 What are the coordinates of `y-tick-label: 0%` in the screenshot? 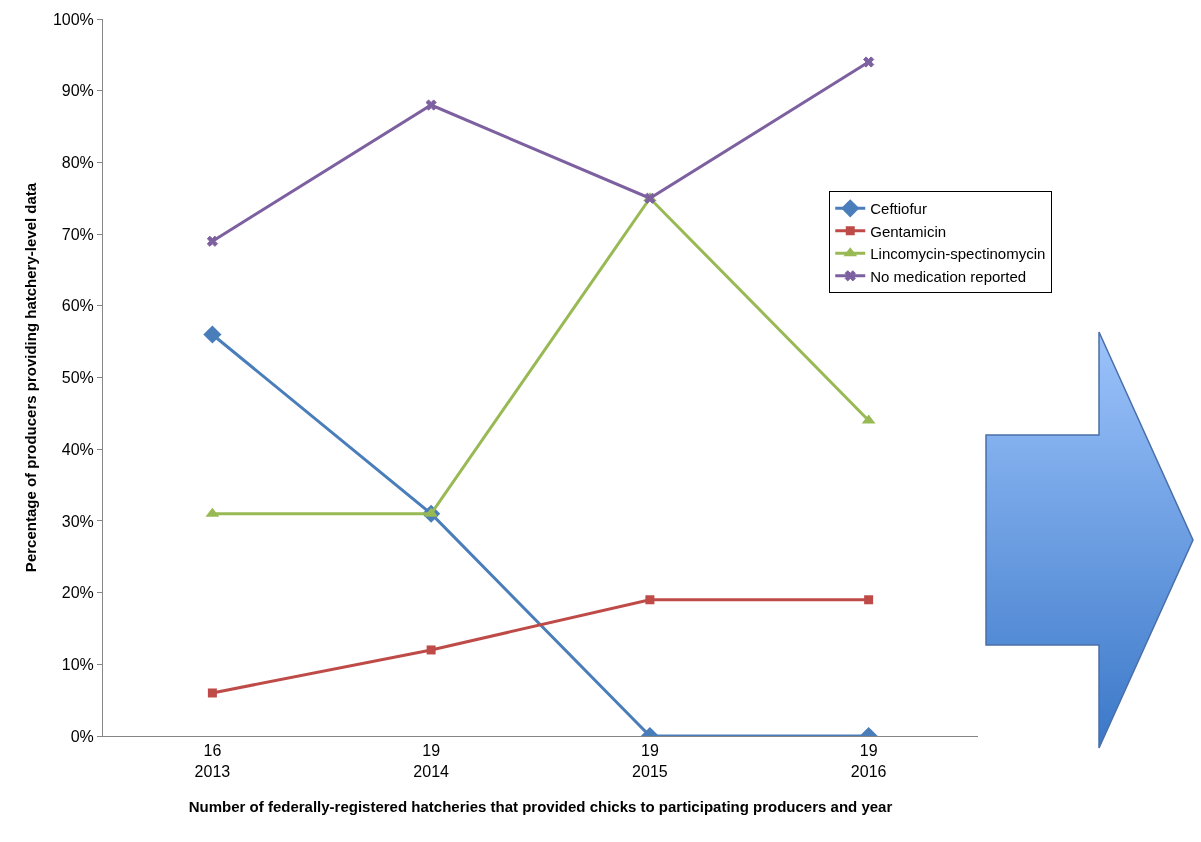 It's located at (82, 736).